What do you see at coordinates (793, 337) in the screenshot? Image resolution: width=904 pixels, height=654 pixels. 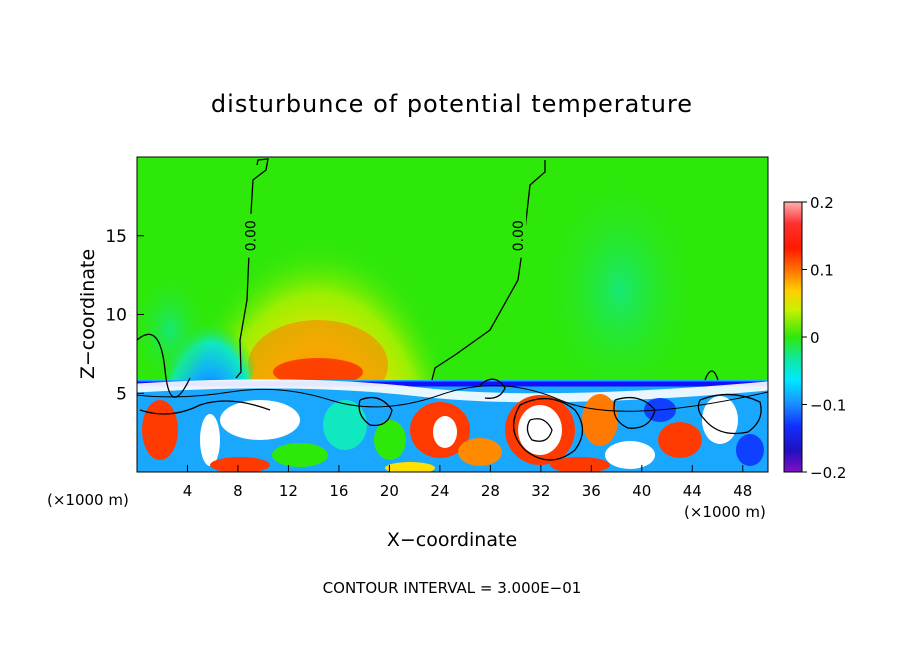 I see `colorbar` at bounding box center [793, 337].